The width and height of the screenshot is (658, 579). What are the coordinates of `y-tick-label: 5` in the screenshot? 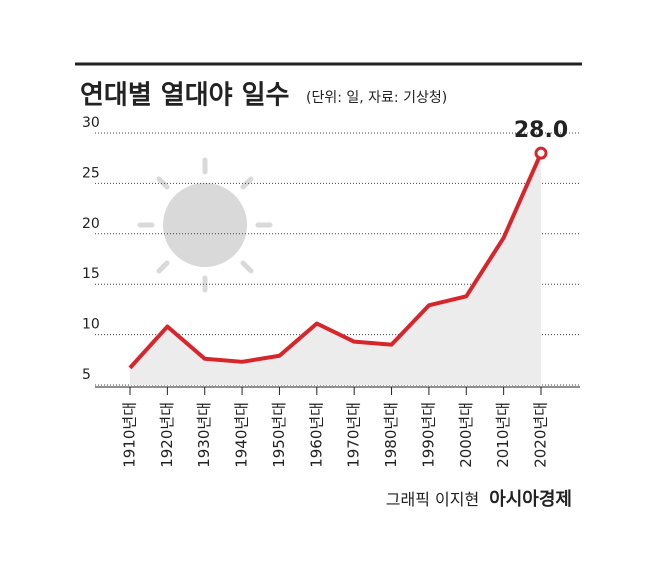 It's located at (86, 375).